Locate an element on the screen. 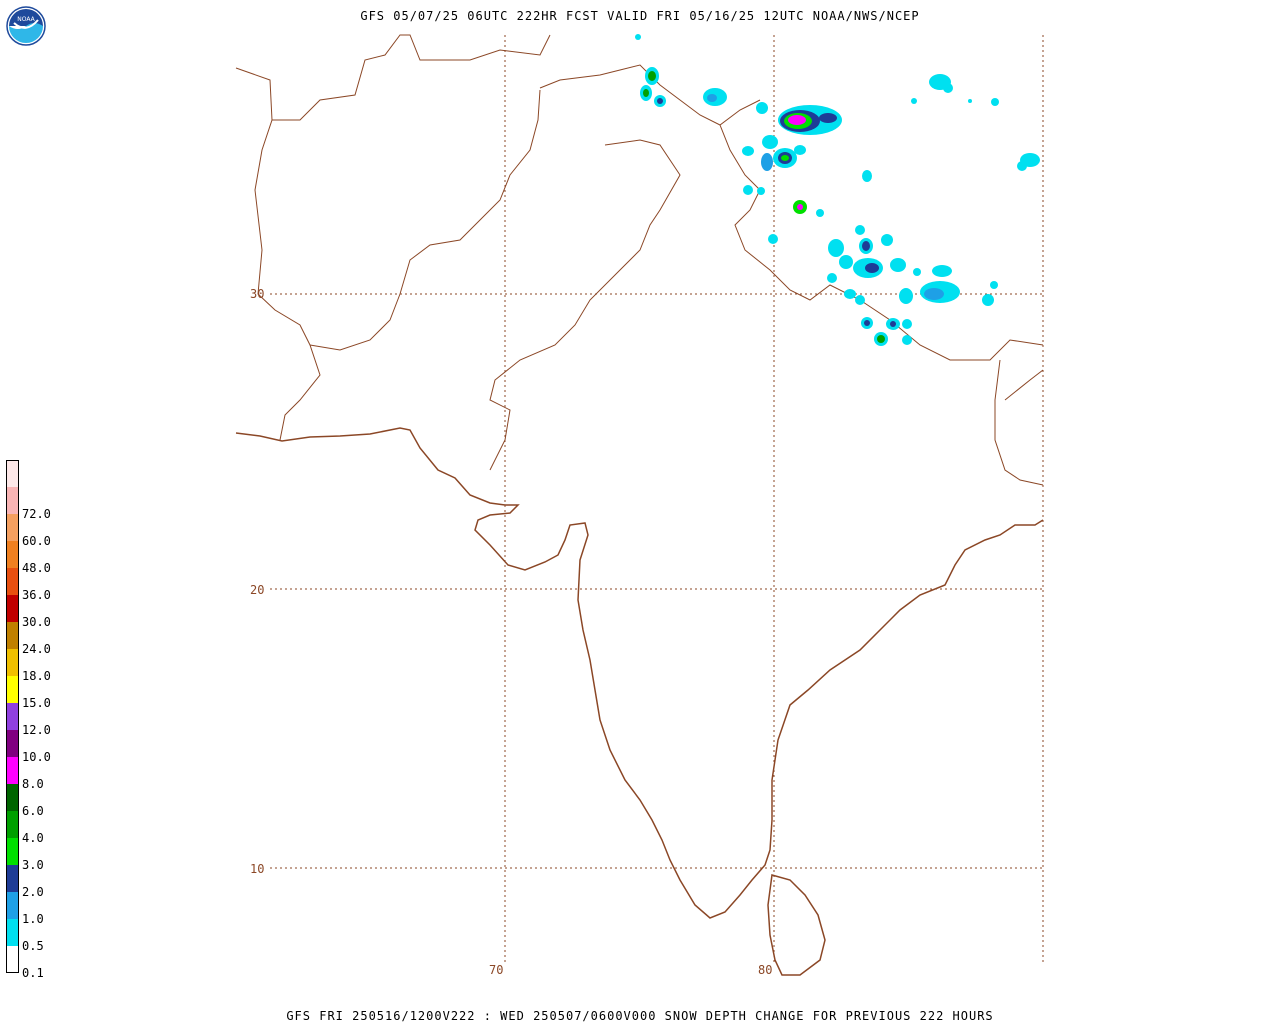 The height and width of the screenshot is (1024, 1280). snowfall-contours is located at coordinates (837, 190).